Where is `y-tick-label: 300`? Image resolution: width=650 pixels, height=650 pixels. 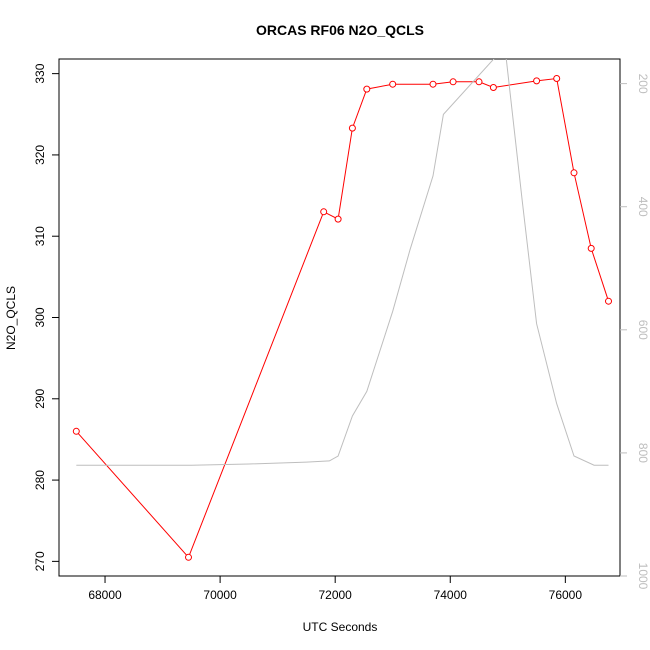 y-tick-label: 300 is located at coordinates (40, 317).